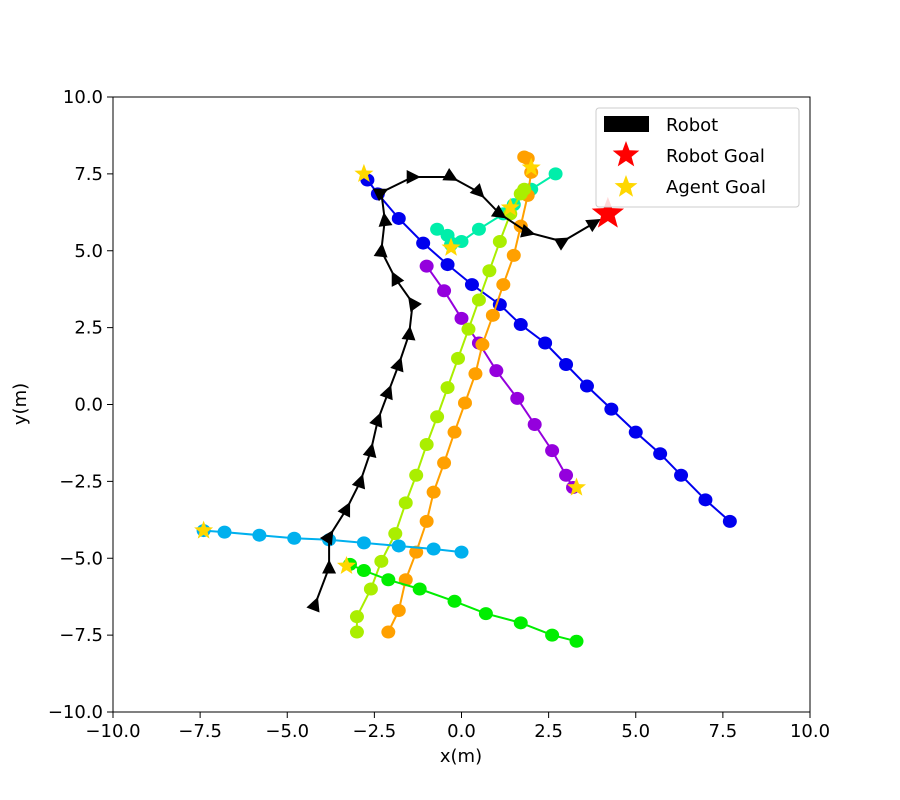  I want to click on legend-robot-label: Robot, so click(692, 125).